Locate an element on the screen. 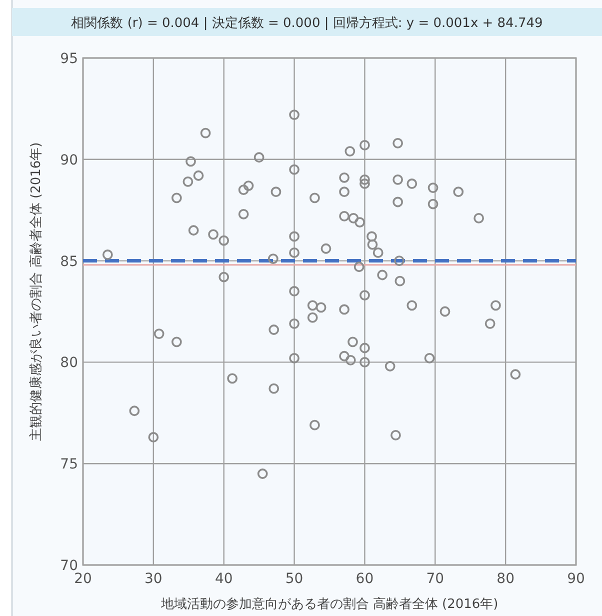 The width and height of the screenshot is (602, 616). x-tick-label: 50 is located at coordinates (294, 579).